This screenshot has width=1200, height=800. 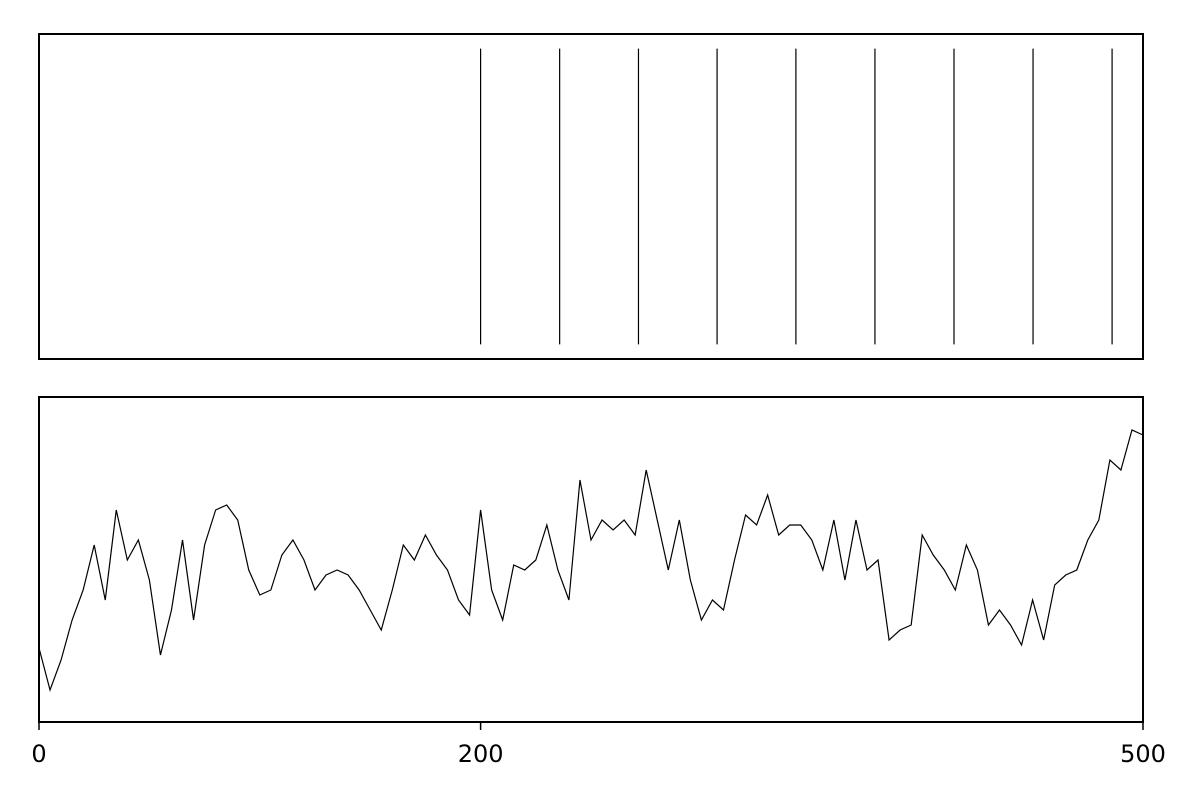 What do you see at coordinates (38, 754) in the screenshot?
I see `x-tick-label: 0` at bounding box center [38, 754].